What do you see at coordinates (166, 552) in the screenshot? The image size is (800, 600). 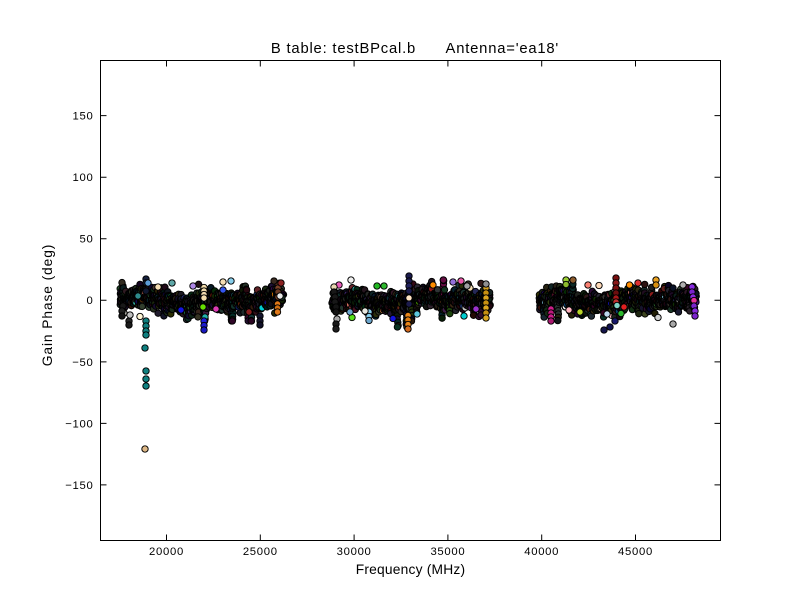 I see `svg-text: 20000` at bounding box center [166, 552].